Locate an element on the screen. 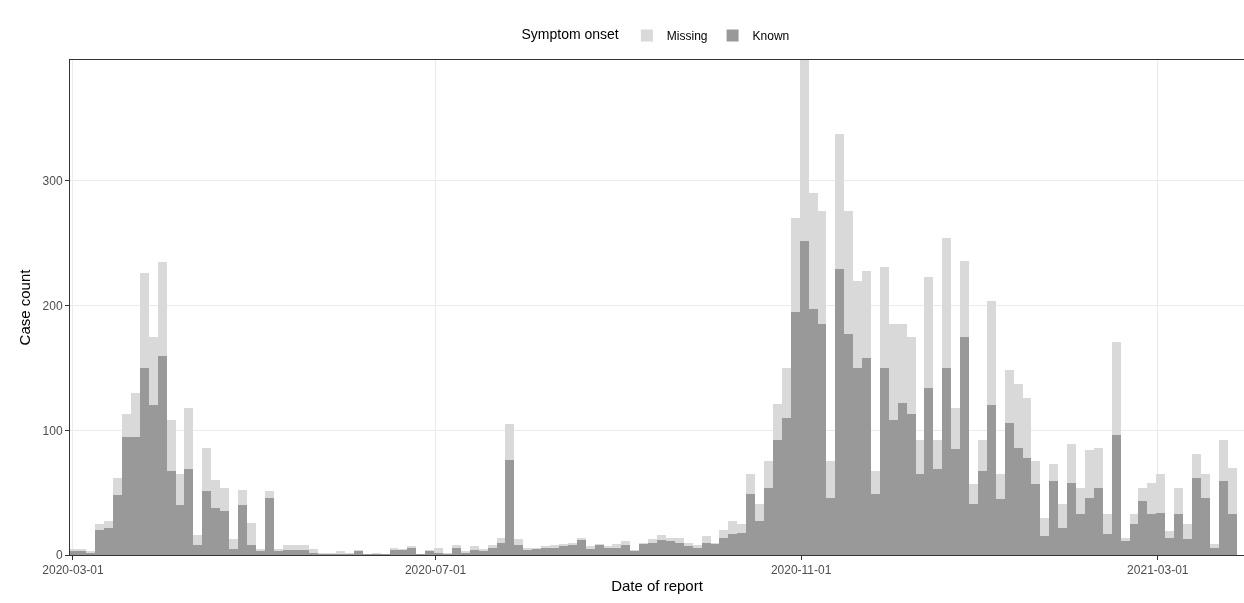 The image size is (1244, 603). x-tick-label: 2020-03-01 is located at coordinates (73, 570).